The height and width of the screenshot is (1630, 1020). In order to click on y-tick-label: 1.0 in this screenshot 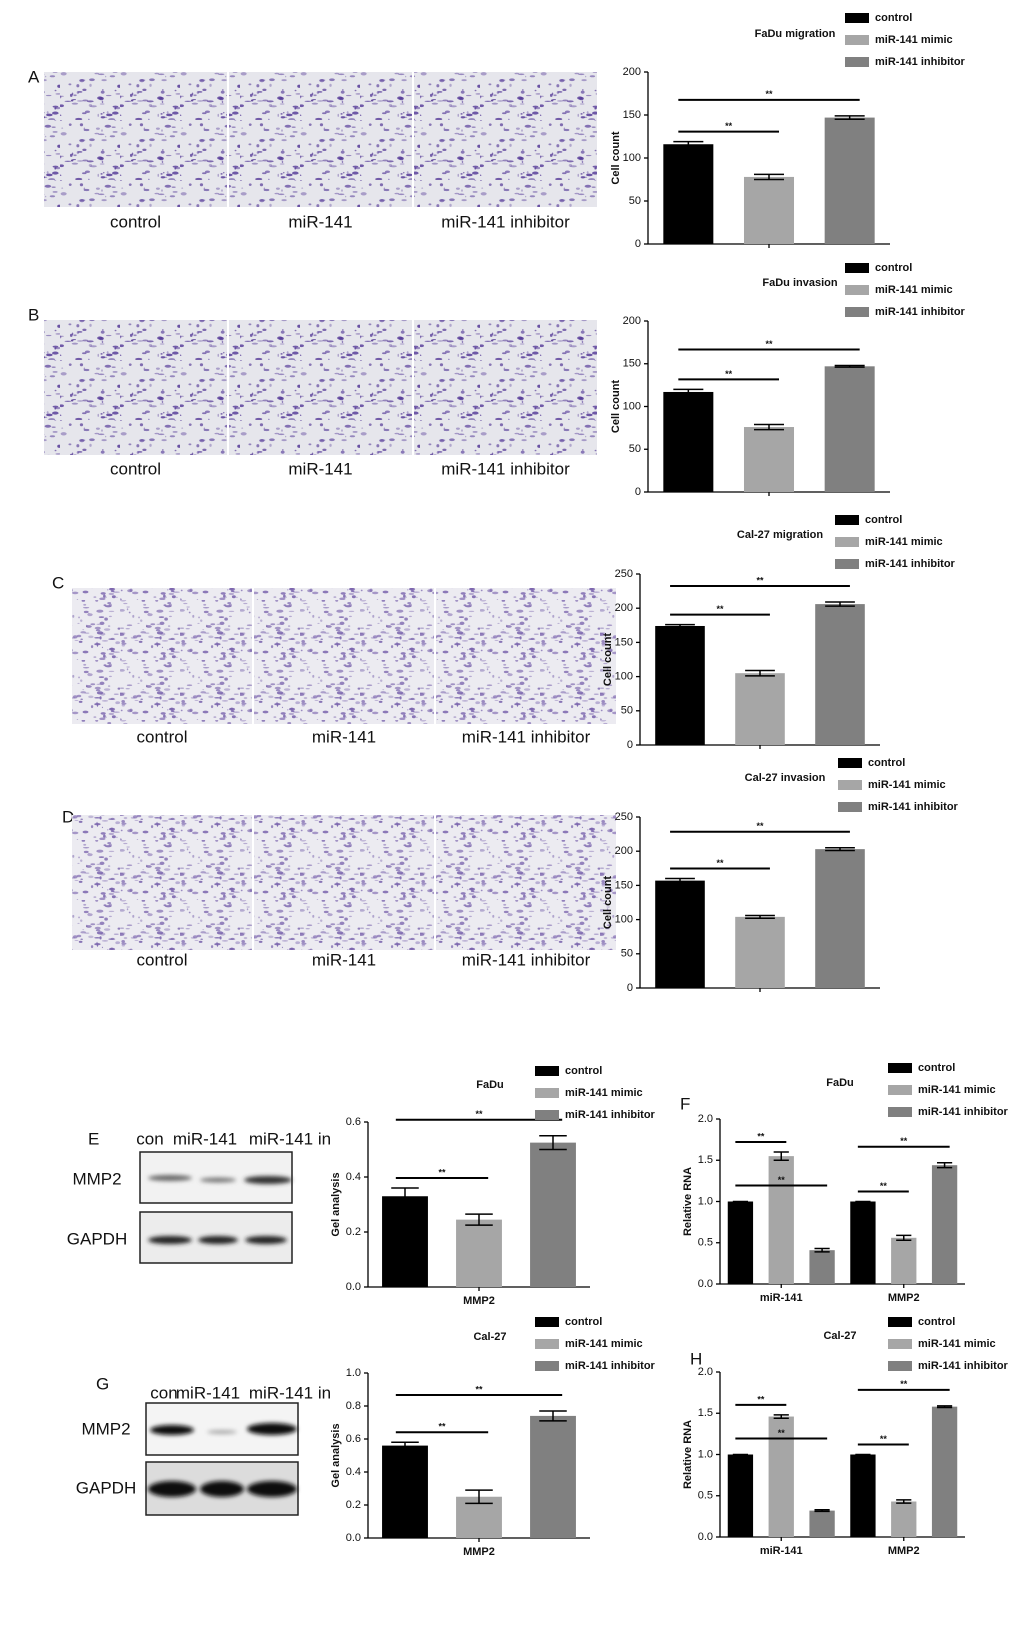, I will do `click(705, 1454)`.